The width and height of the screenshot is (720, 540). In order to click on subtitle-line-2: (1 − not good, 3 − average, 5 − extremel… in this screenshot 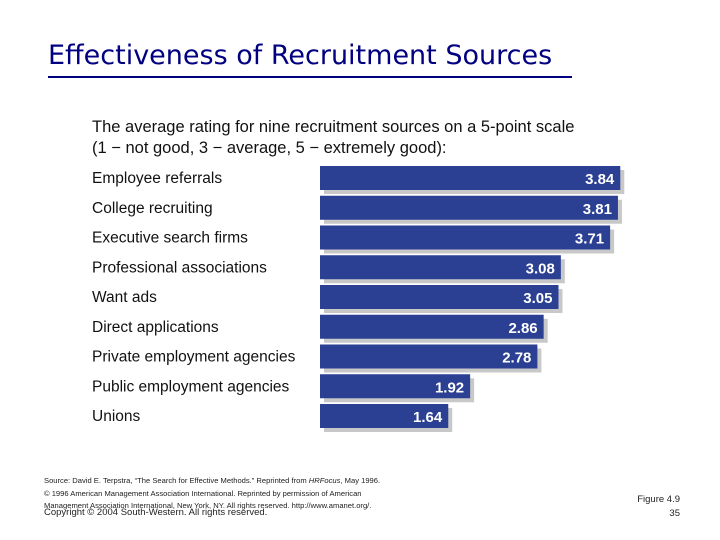, I will do `click(269, 148)`.